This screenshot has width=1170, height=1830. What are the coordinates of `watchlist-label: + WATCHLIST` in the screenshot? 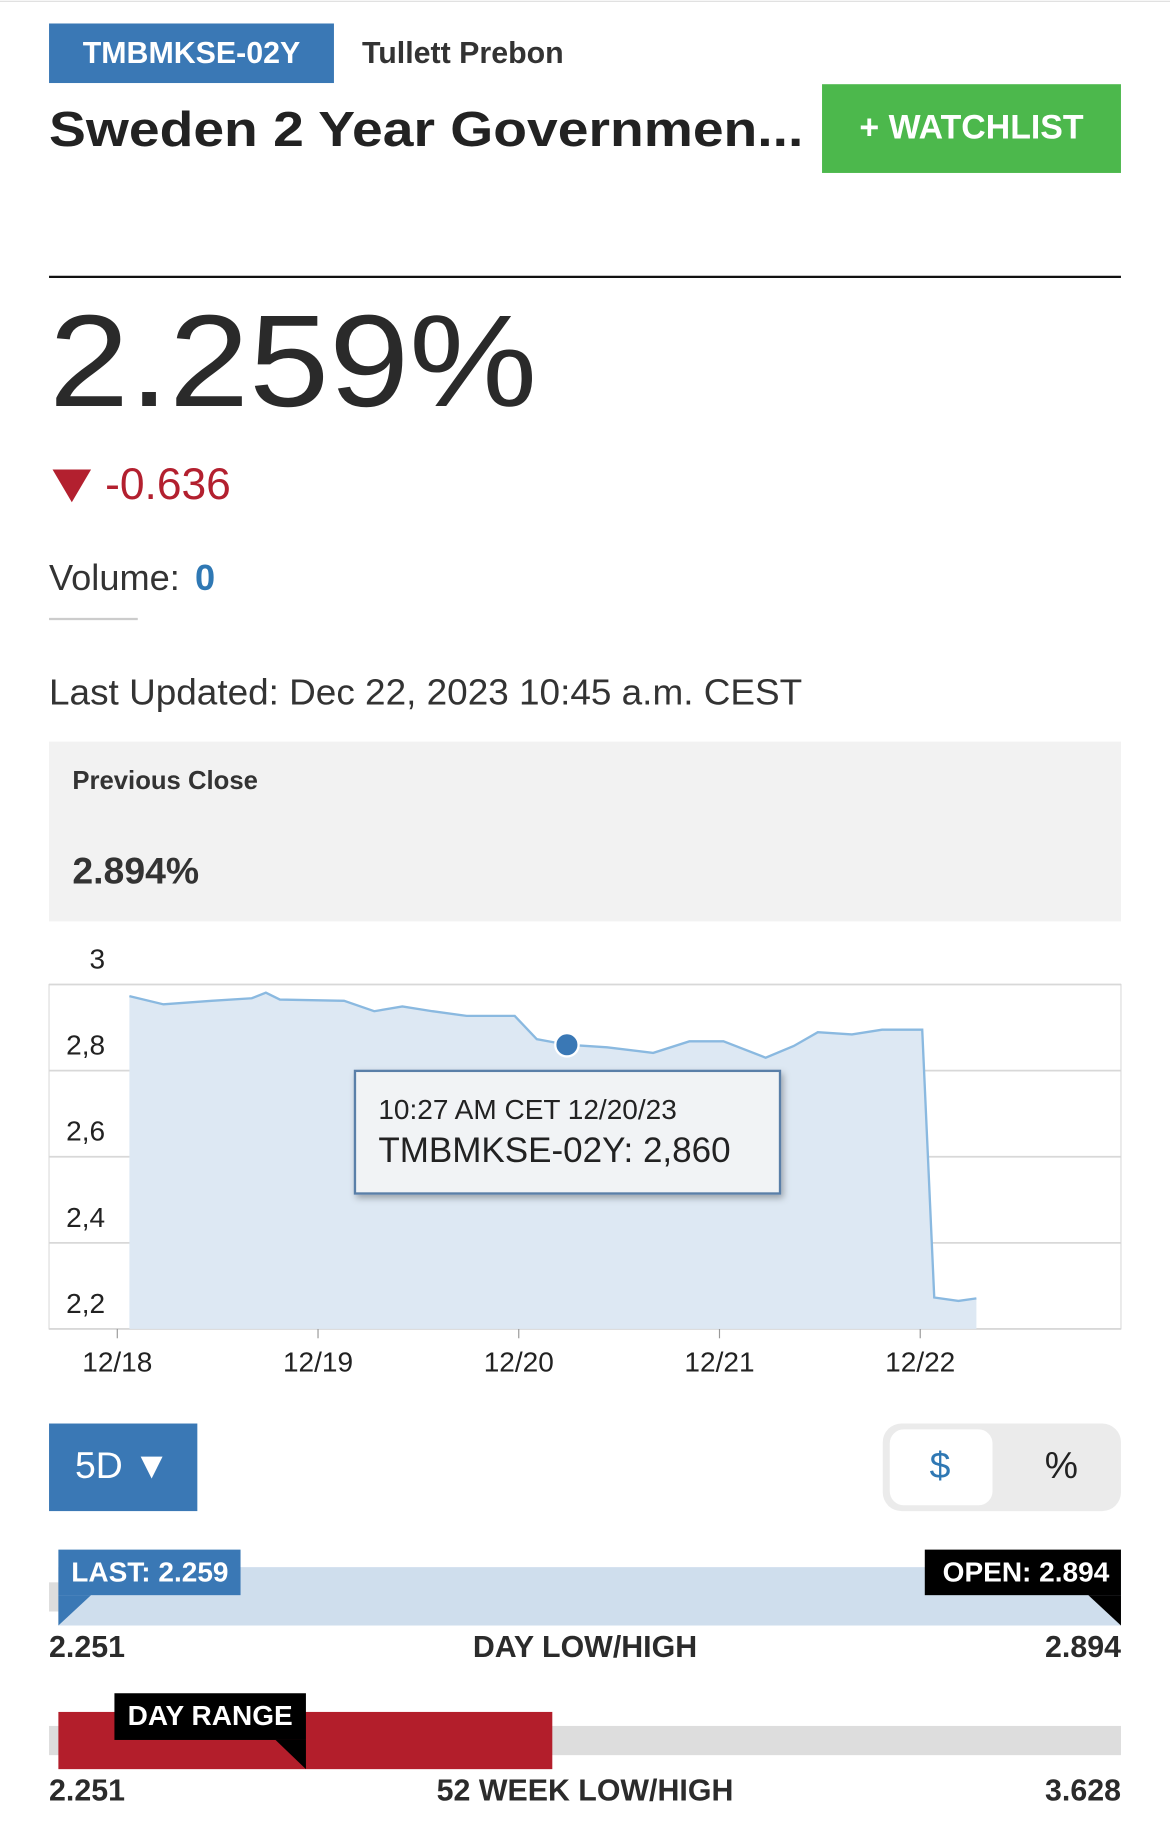 It's located at (971, 128).